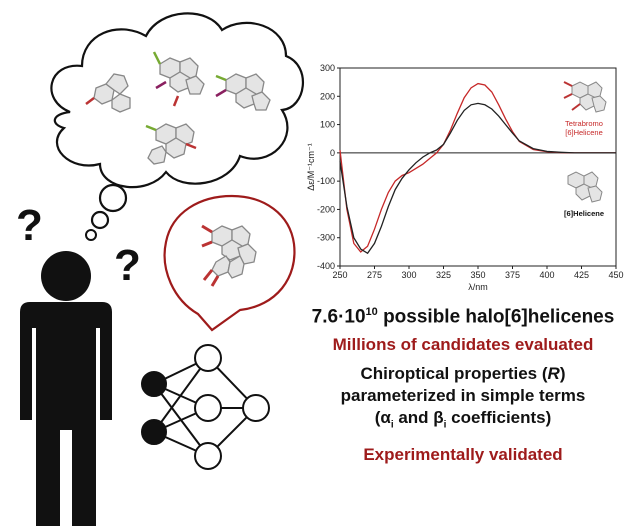  I want to click on beta-subscript: i, so click(445, 425).